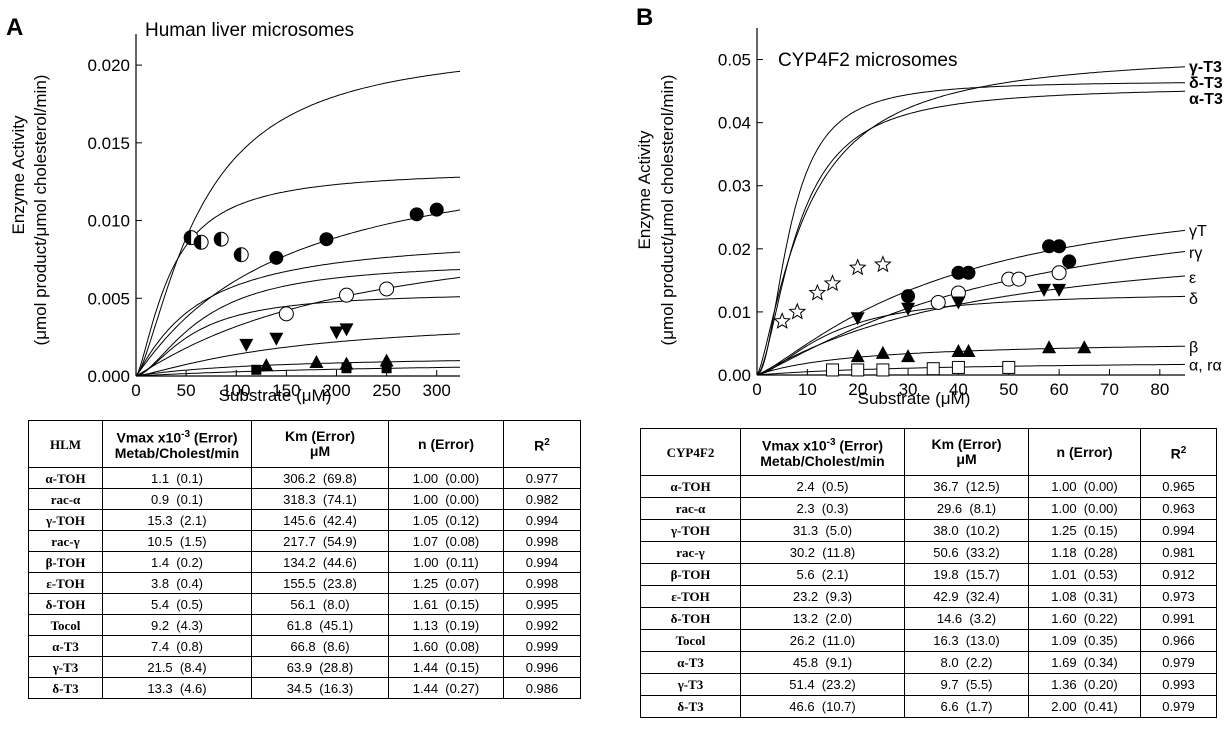  What do you see at coordinates (542, 646) in the screenshot?
I see `table-a-cell: 0.999` at bounding box center [542, 646].